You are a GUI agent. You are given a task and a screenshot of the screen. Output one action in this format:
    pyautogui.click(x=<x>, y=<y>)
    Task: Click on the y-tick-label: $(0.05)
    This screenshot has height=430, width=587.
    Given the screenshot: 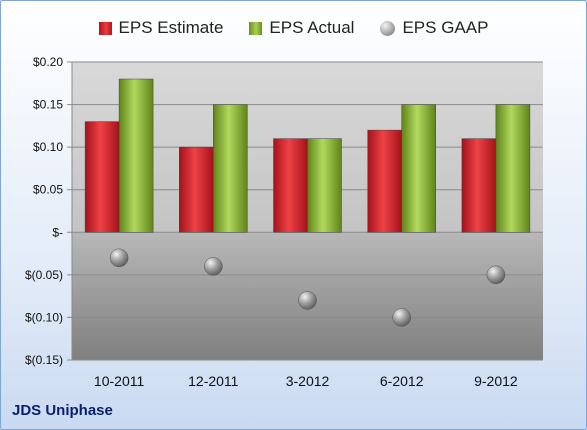 What is the action you would take?
    pyautogui.click(x=44, y=275)
    